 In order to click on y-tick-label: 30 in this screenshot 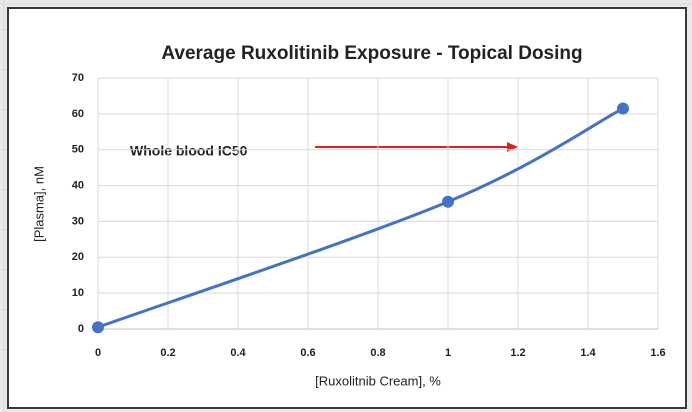, I will do `click(78, 221)`.